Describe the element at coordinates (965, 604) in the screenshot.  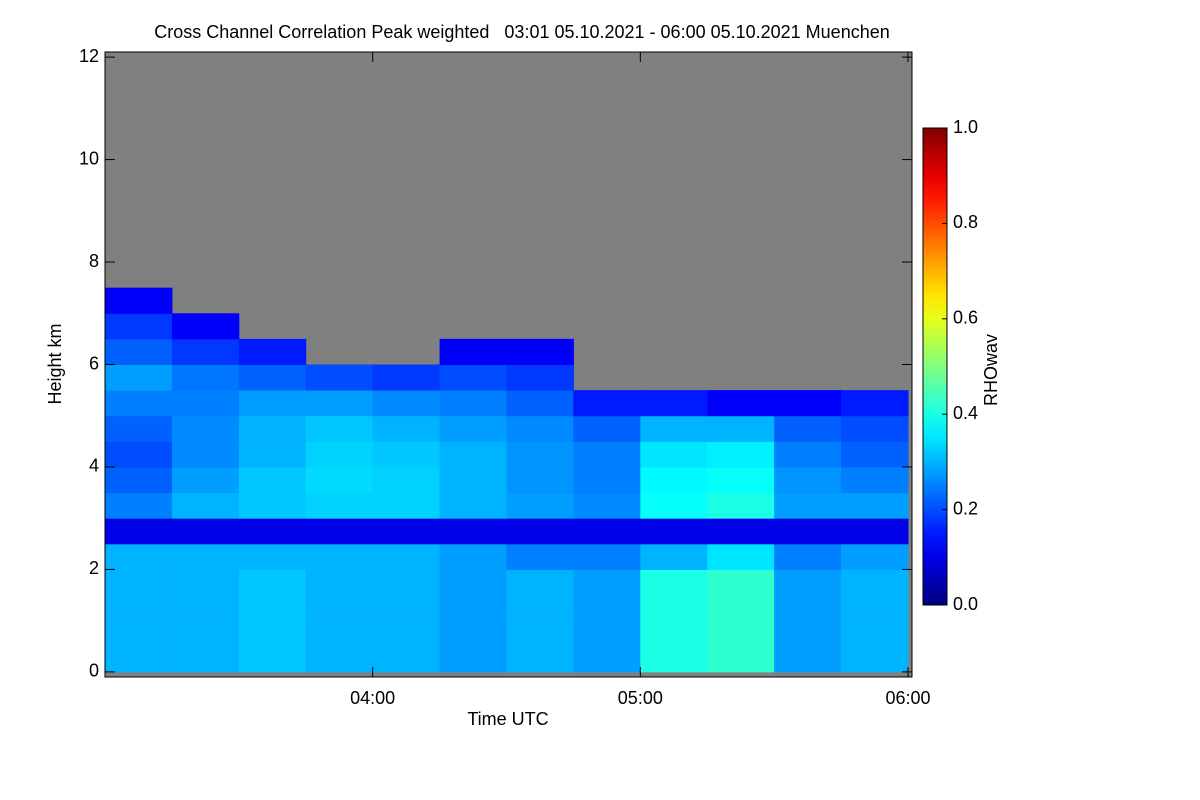
I see `colorbar-tick-label: 0.0` at that location.